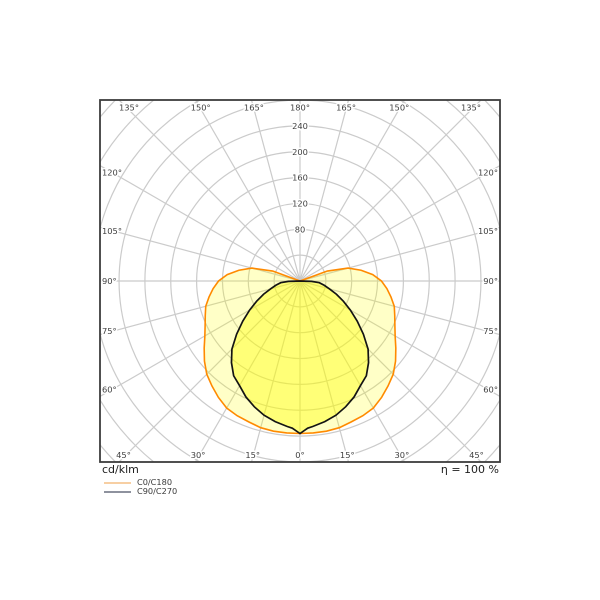  What do you see at coordinates (300, 357) in the screenshot?
I see `curve-c90-c270` at bounding box center [300, 357].